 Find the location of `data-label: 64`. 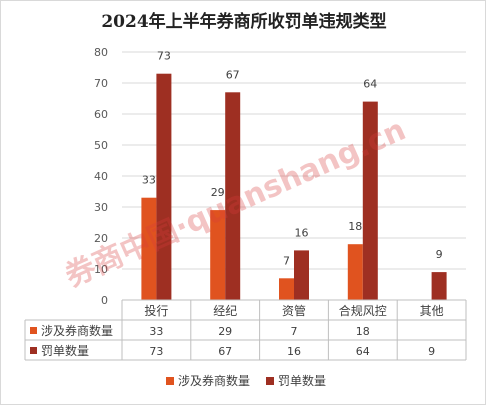

data-label: 64 is located at coordinates (370, 84).